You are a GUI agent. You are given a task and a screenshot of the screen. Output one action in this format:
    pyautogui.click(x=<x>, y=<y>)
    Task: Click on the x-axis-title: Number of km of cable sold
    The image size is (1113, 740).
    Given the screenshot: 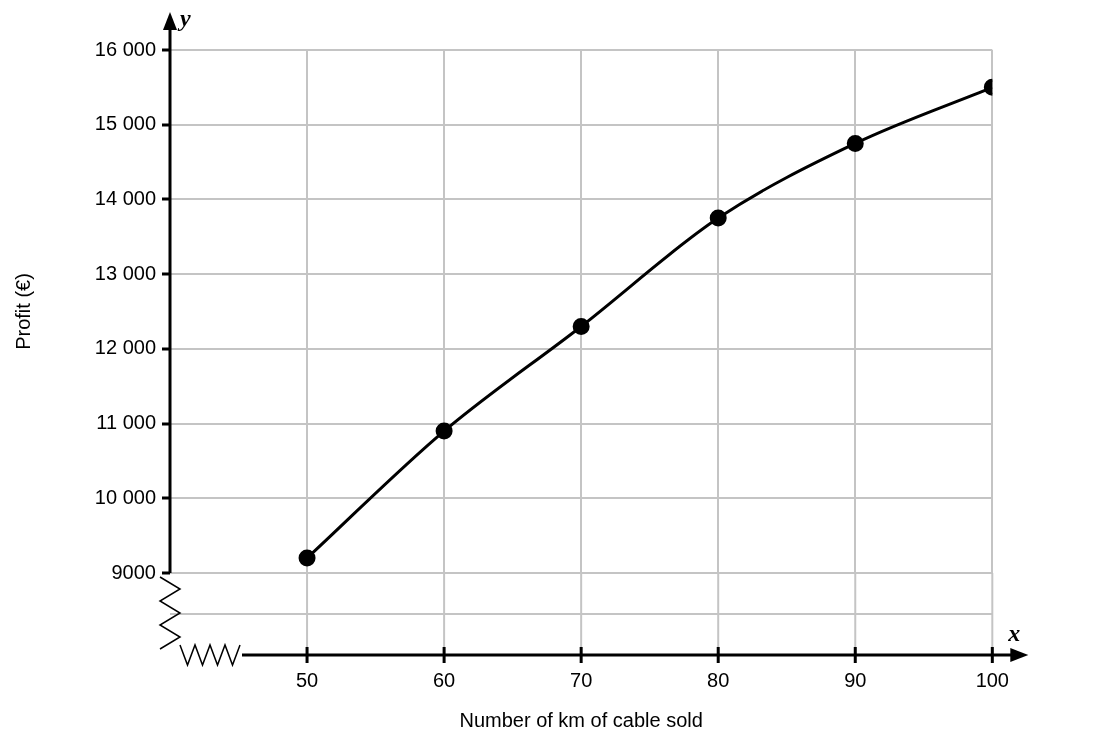 What is the action you would take?
    pyautogui.click(x=581, y=719)
    